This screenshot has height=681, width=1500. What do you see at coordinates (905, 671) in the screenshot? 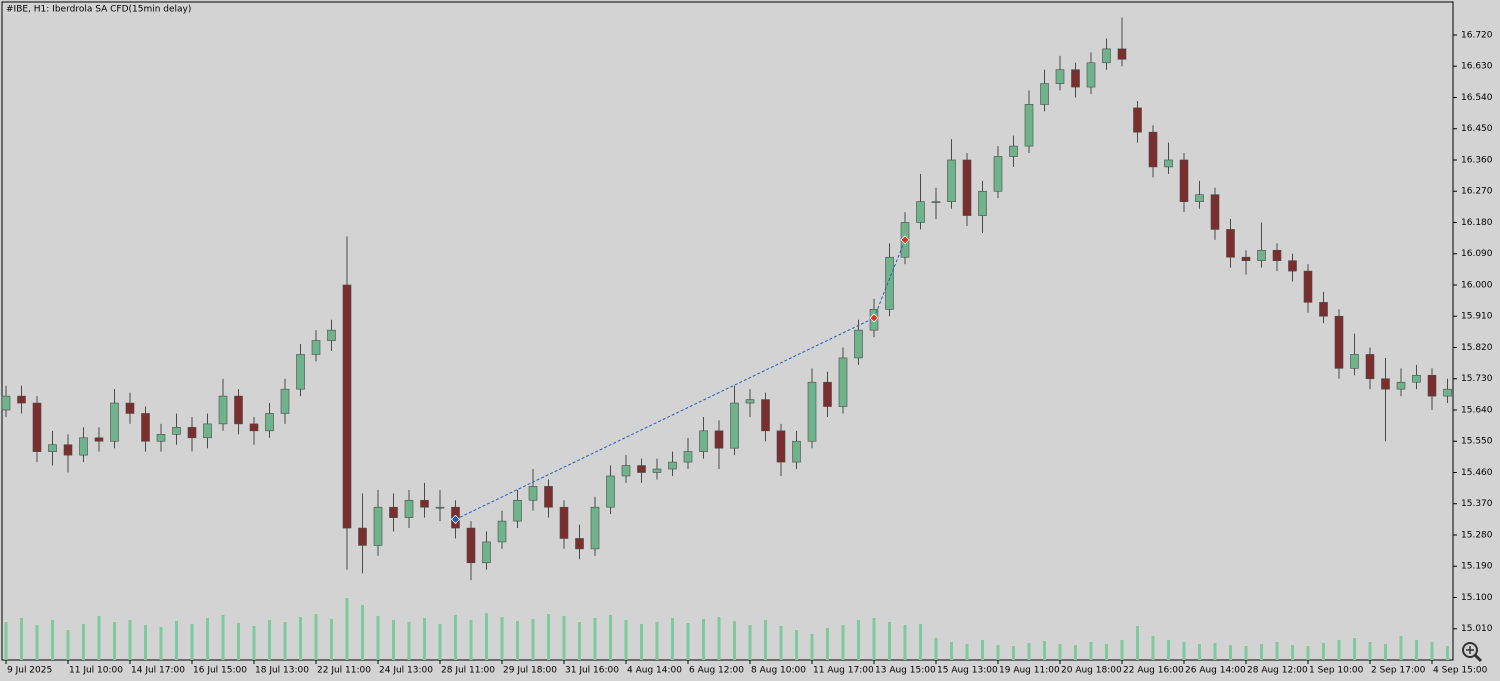
I see `x-tick-label: 13 Aug 15:00` at bounding box center [905, 671].